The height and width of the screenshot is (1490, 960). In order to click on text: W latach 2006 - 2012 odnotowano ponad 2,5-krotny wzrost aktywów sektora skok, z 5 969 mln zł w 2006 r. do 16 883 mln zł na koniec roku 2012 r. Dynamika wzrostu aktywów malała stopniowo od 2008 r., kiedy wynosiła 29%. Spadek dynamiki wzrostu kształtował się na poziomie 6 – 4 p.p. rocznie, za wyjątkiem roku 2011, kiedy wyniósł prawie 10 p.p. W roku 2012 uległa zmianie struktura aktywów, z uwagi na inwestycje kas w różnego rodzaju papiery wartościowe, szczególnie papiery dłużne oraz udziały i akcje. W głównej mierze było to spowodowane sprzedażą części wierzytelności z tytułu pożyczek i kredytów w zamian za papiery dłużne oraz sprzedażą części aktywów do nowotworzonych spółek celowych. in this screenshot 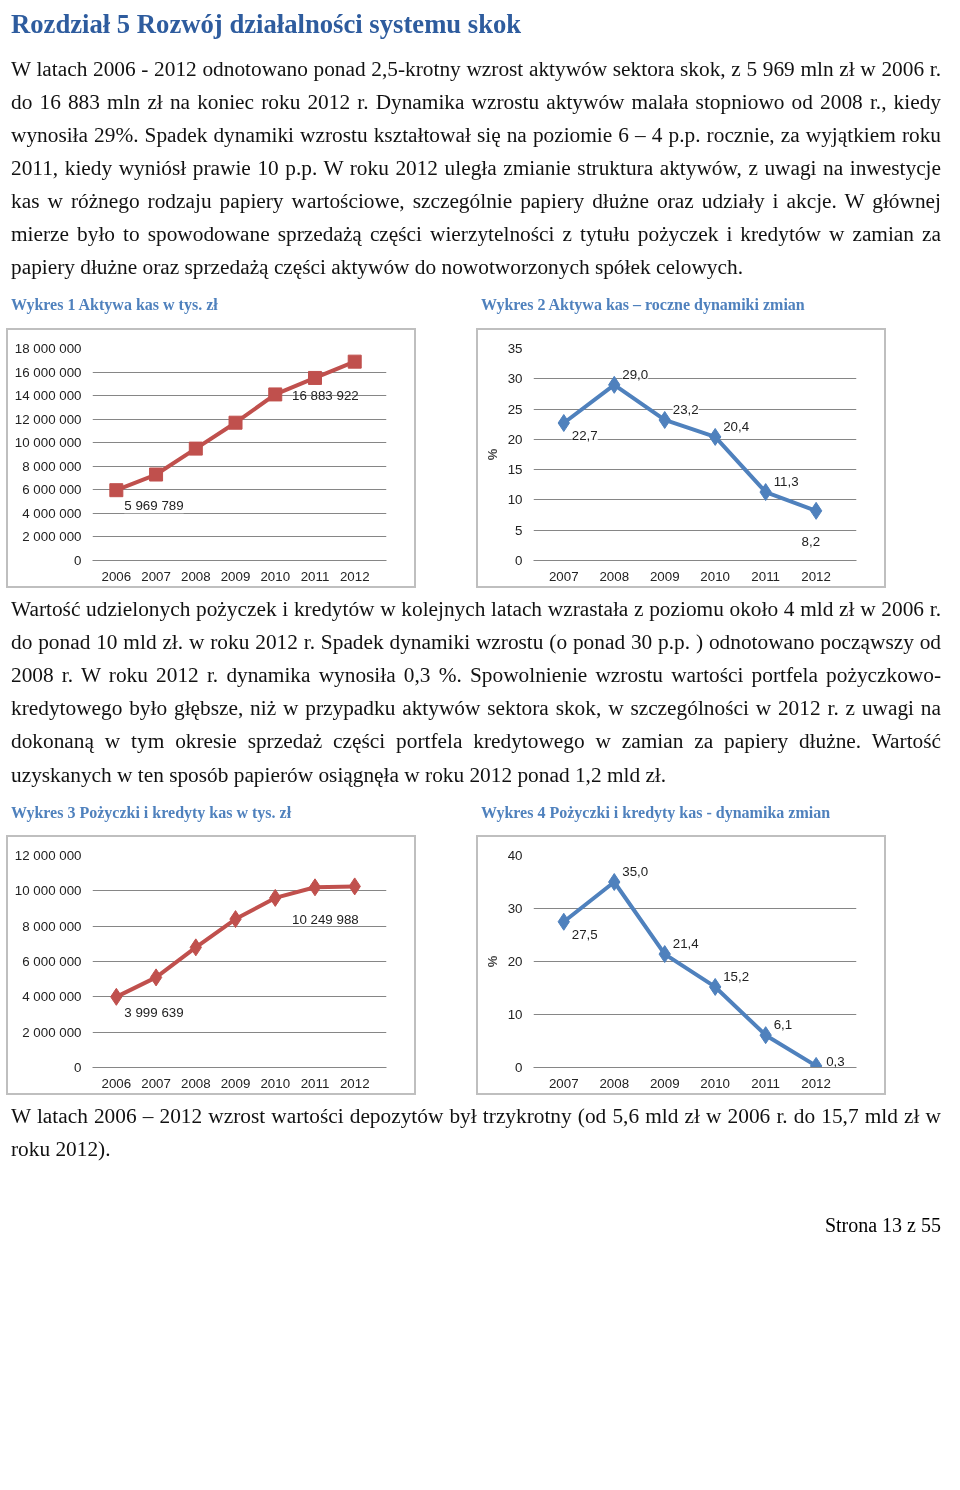, I will do `click(476, 169)`.